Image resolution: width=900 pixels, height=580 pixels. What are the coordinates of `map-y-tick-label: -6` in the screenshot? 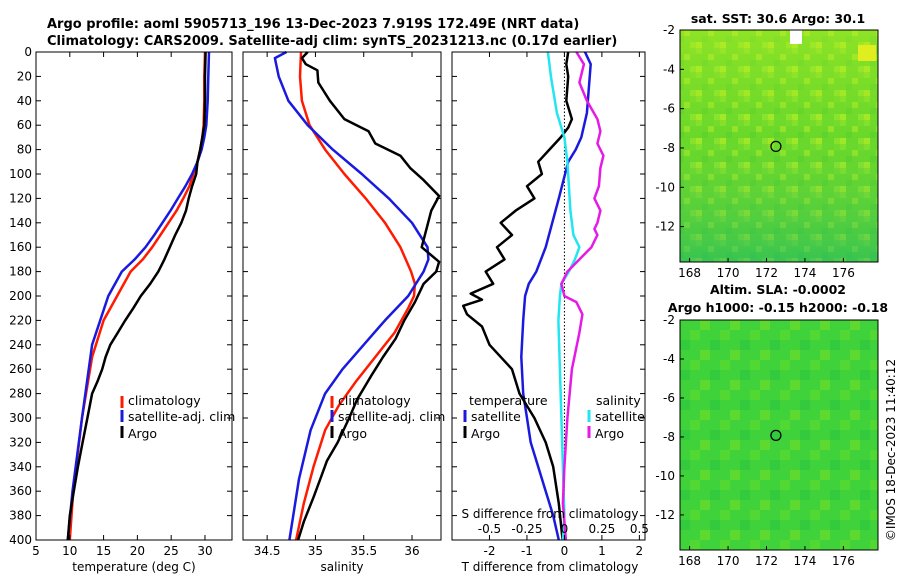 It's located at (669, 398).